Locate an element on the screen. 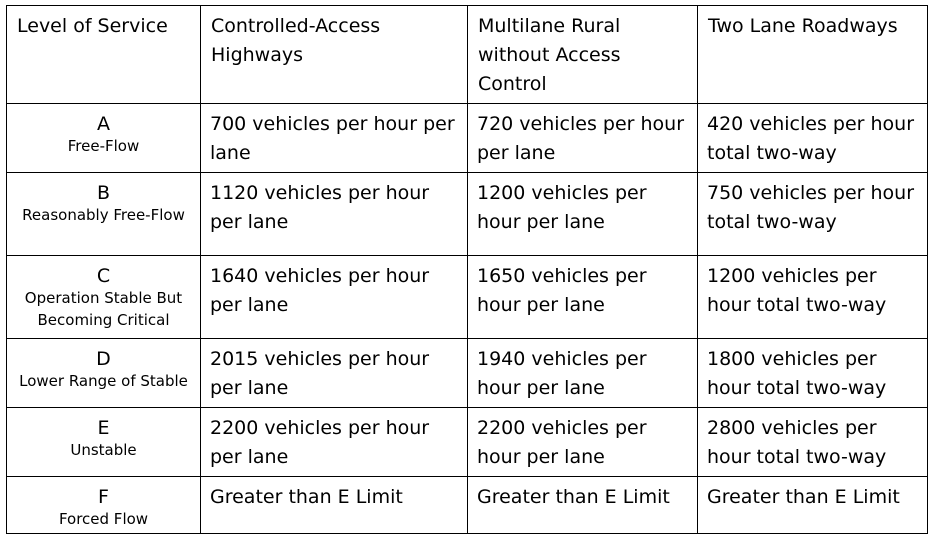 The width and height of the screenshot is (936, 536). level-cell: B Reasonably Free-Flow is located at coordinates (103, 214).